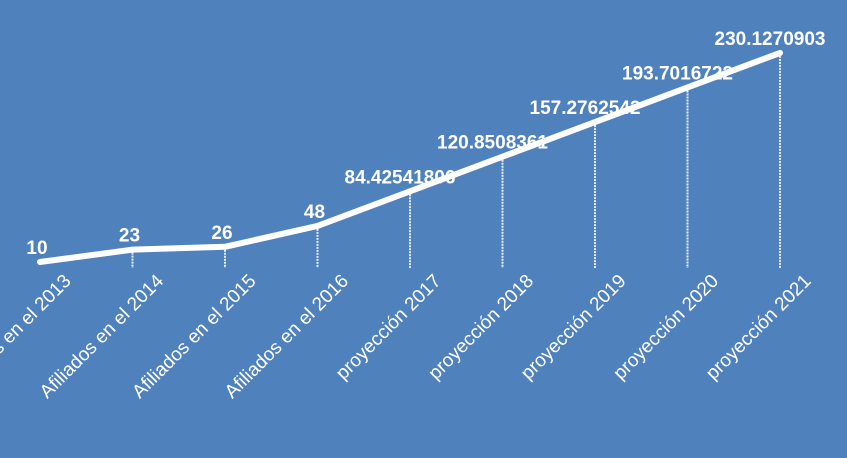 The image size is (847, 458). I want to click on data-label: 157.2762542, so click(585, 108).